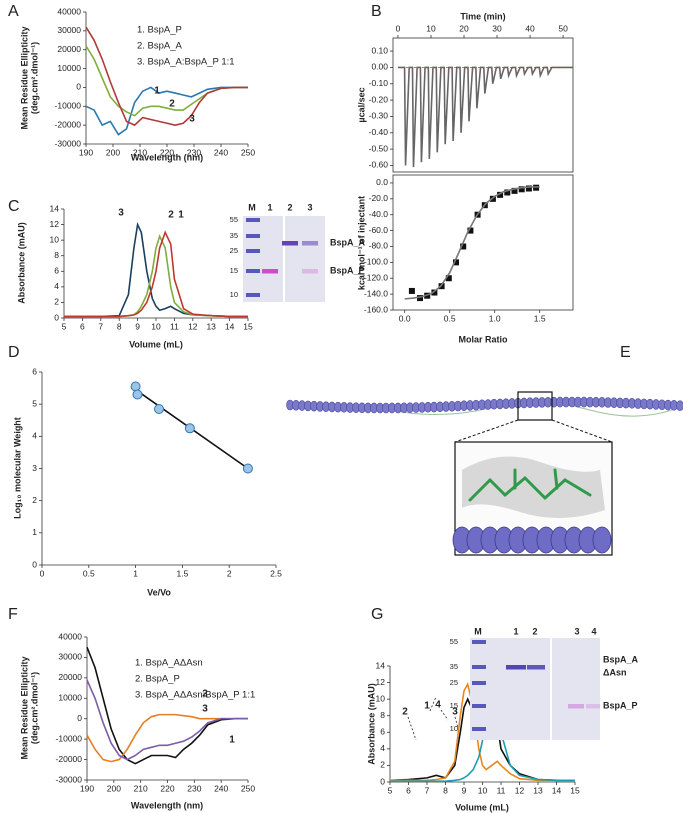 The height and width of the screenshot is (813, 683). Describe the element at coordinates (538, 790) in the screenshot. I see `x-tick-label: 13` at that location.